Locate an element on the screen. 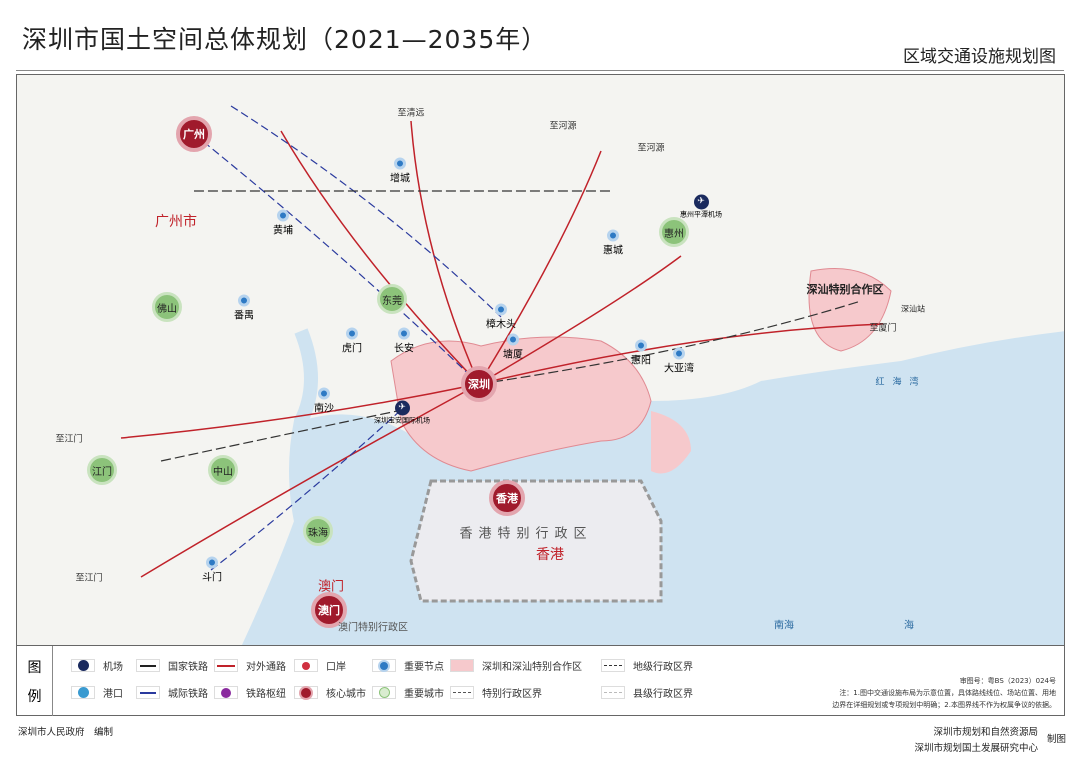 This screenshot has width=1080, height=764. compiler: 深圳市人民政府 编制 is located at coordinates (66, 732).